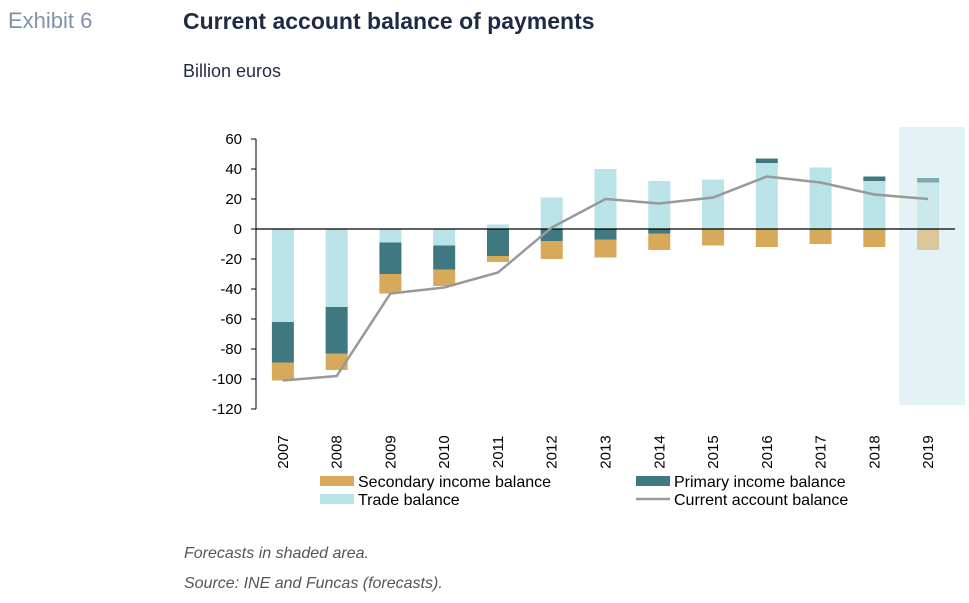 This screenshot has width=969, height=603. I want to click on x-tick-label-2018: 2018, so click(874, 451).